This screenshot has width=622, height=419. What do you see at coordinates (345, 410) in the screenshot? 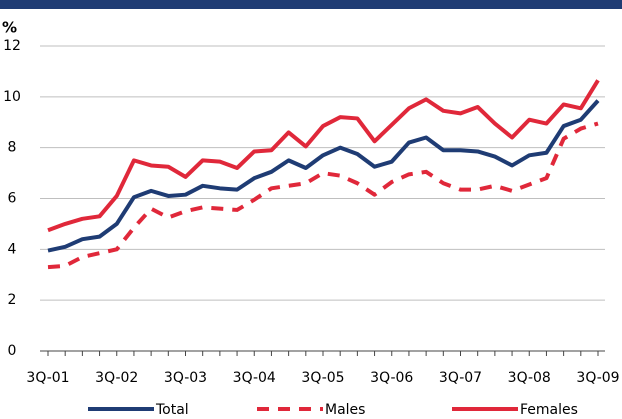
I see `legend-label: Males` at bounding box center [345, 410].